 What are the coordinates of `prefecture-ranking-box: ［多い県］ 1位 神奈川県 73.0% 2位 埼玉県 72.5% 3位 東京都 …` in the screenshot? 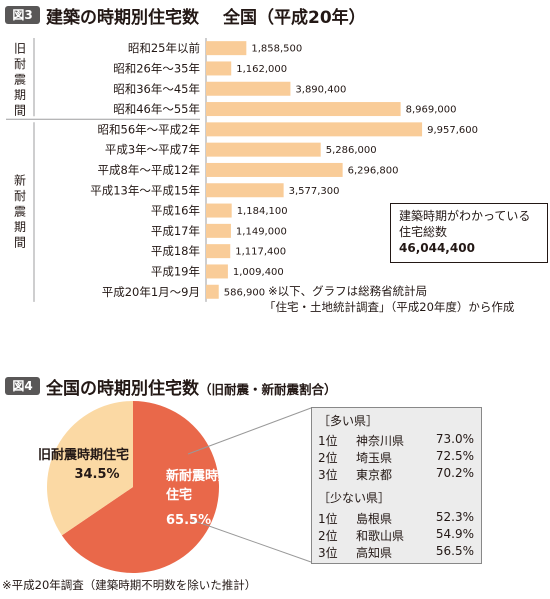 It's located at (396, 485).